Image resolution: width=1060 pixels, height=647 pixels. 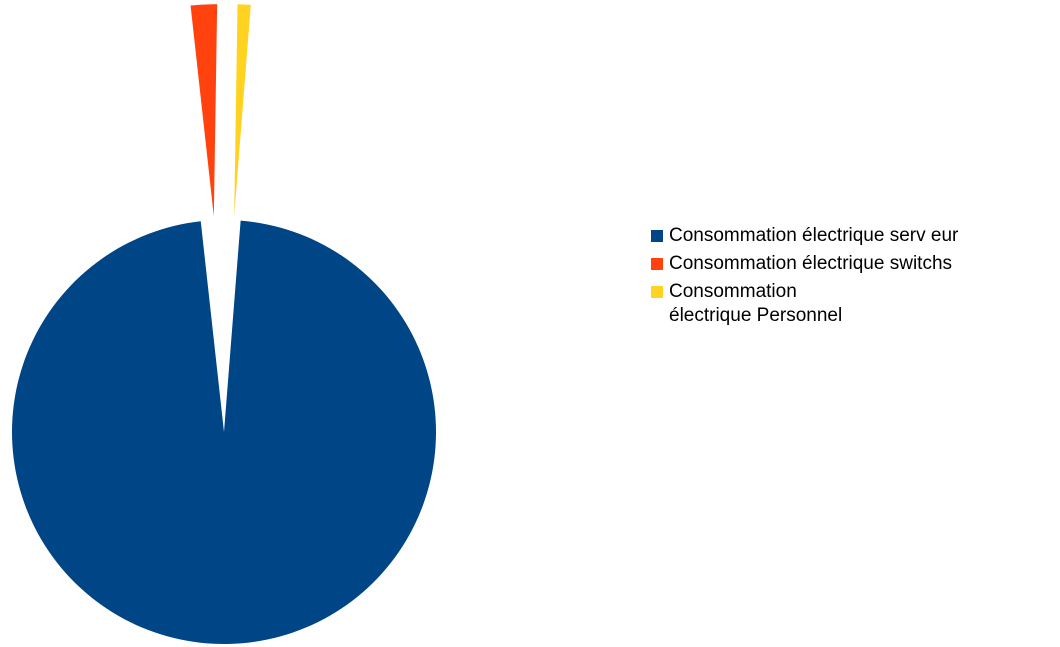 What do you see at coordinates (814, 235) in the screenshot?
I see `legend-label-serveur: Consommation électrique serv eur` at bounding box center [814, 235].